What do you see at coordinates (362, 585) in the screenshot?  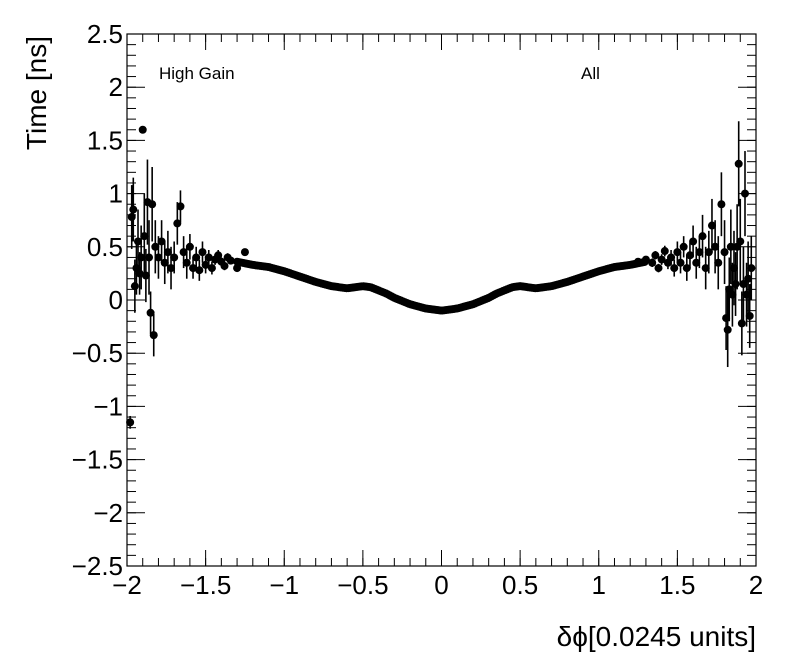 I see `x-tick-label: −0.5` at bounding box center [362, 585].